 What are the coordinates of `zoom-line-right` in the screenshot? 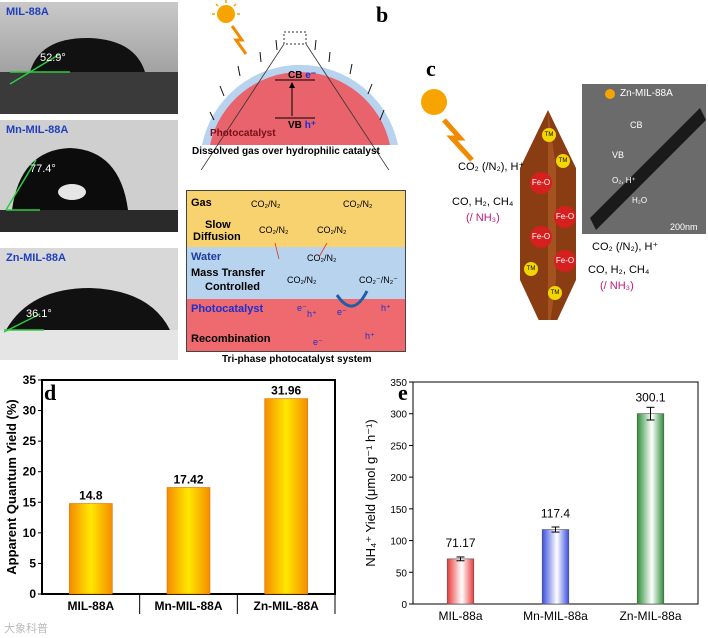 It's located at (347, 106).